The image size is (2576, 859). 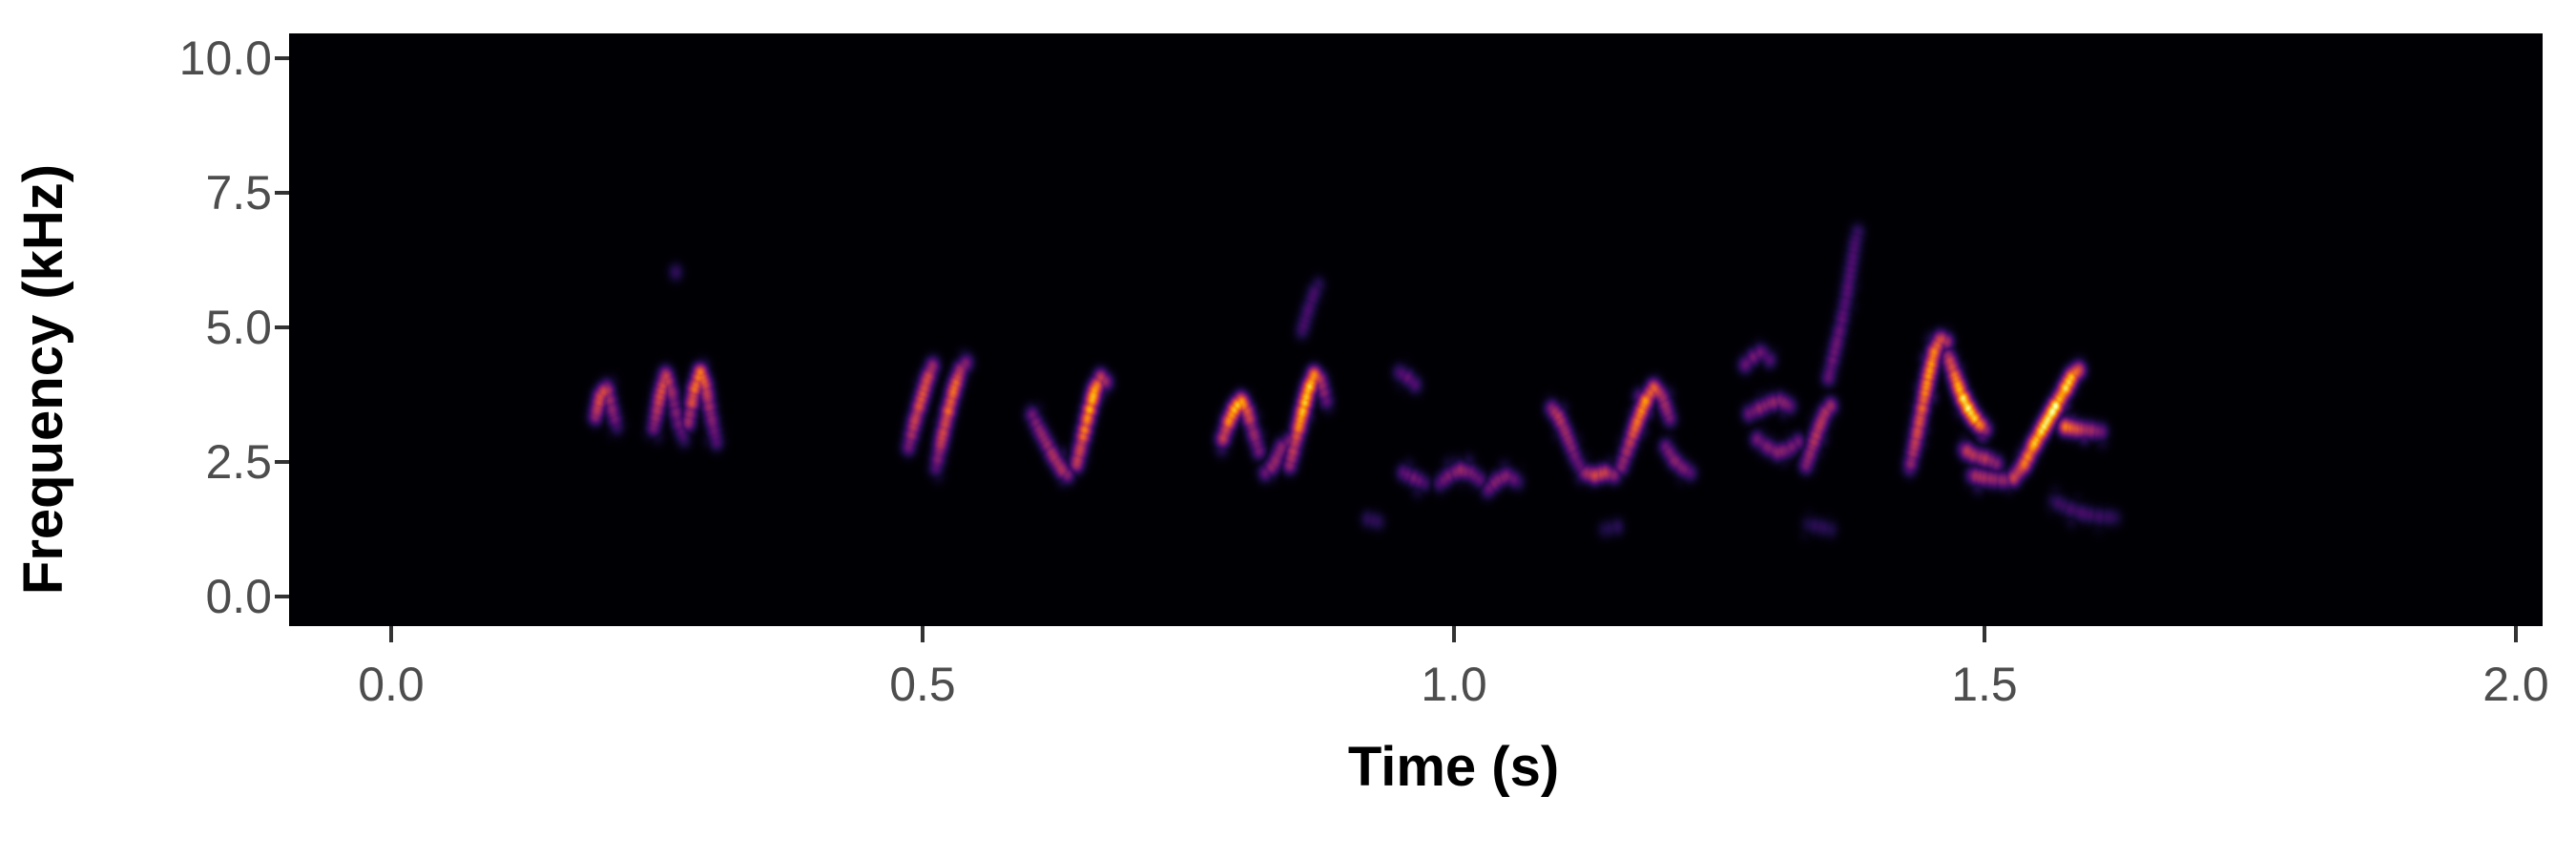 I want to click on x-axis-title: Time (s), so click(x=1453, y=767).